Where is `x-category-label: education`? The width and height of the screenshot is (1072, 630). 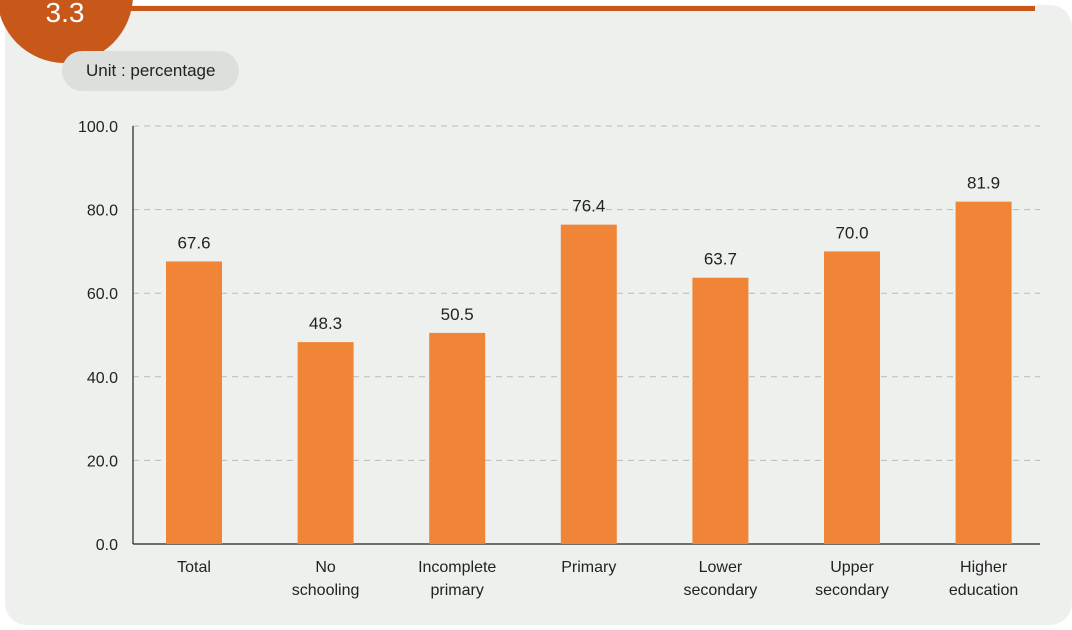 x-category-label: education is located at coordinates (983, 590).